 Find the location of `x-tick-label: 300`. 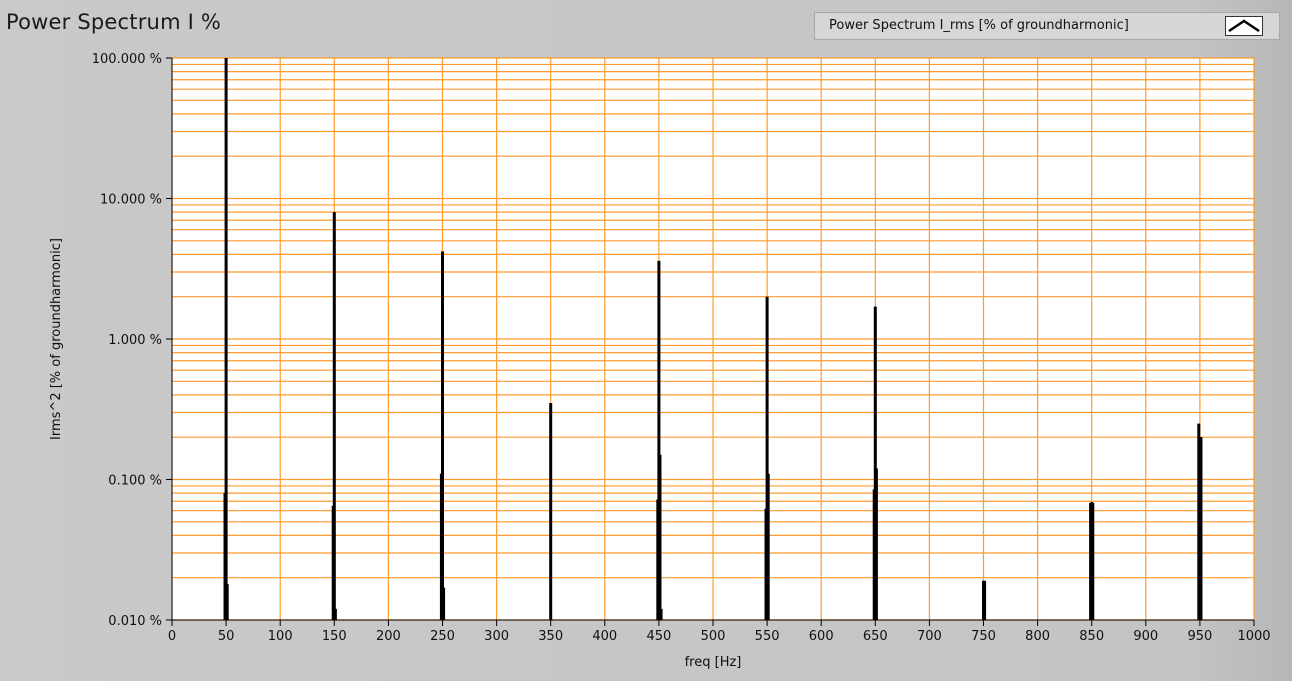

x-tick-label: 300 is located at coordinates (496, 636).